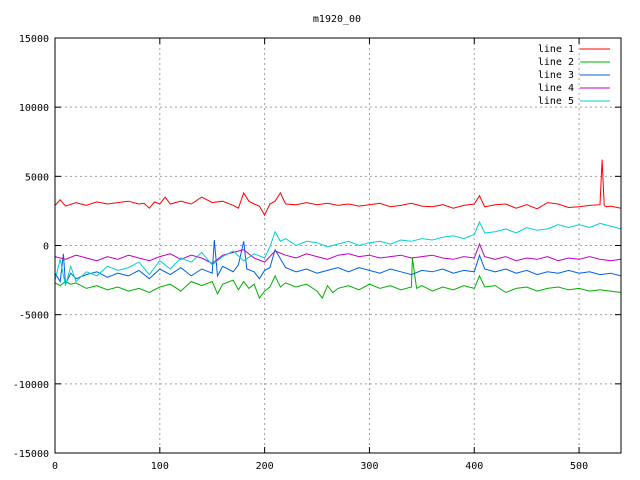 This screenshot has height=480, width=640. What do you see at coordinates (265, 466) in the screenshot?
I see `x-tick-label: 200` at bounding box center [265, 466].